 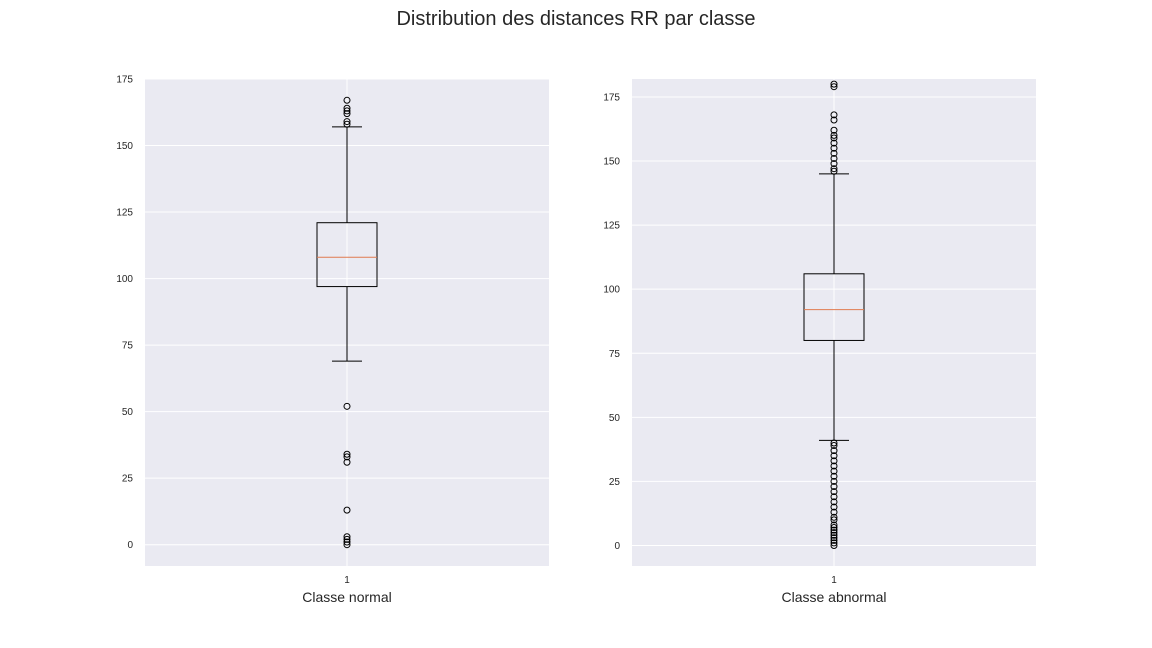 What do you see at coordinates (576, 19) in the screenshot?
I see `figure-title: Distribution des distances RR par classe` at bounding box center [576, 19].